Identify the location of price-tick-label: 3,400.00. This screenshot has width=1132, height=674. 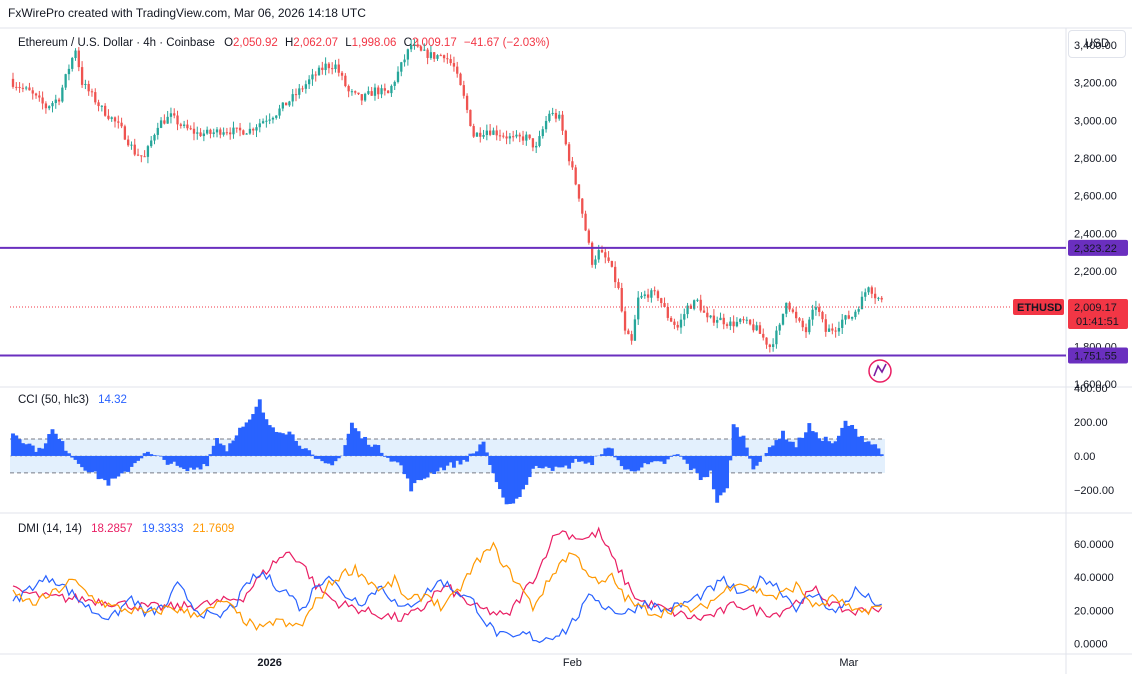
(1095, 46).